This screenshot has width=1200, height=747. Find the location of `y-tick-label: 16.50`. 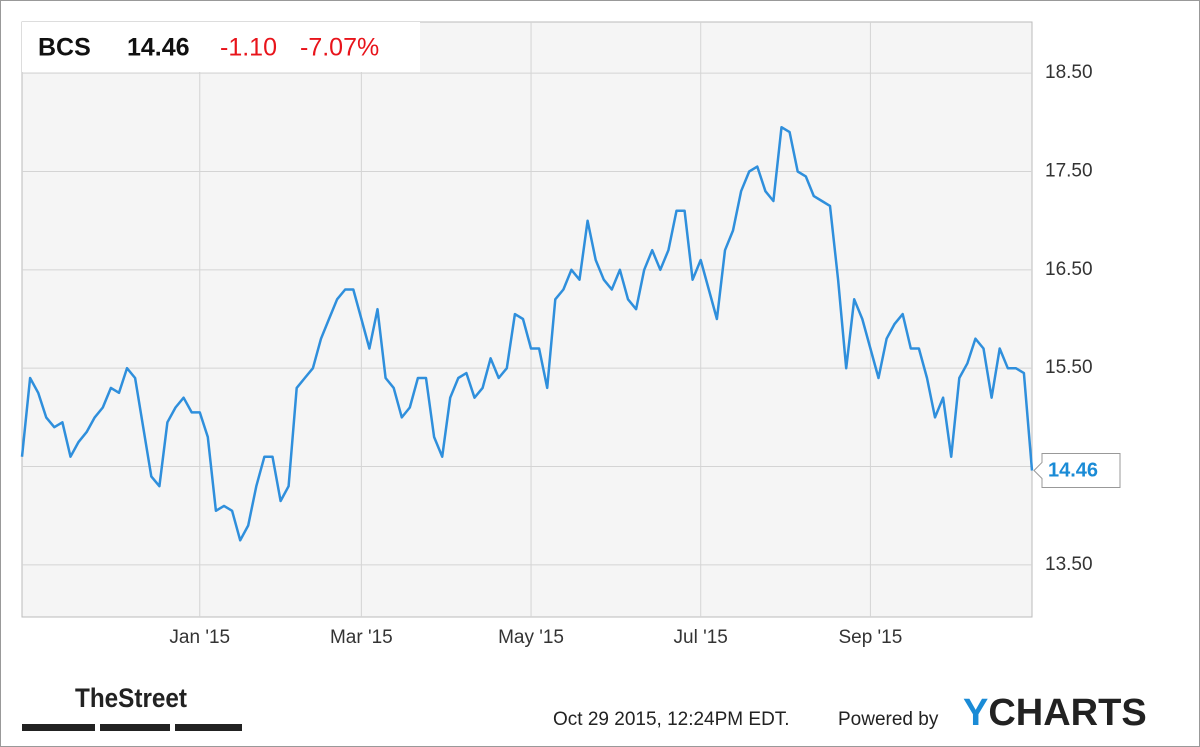

y-tick-label: 16.50 is located at coordinates (1069, 269).